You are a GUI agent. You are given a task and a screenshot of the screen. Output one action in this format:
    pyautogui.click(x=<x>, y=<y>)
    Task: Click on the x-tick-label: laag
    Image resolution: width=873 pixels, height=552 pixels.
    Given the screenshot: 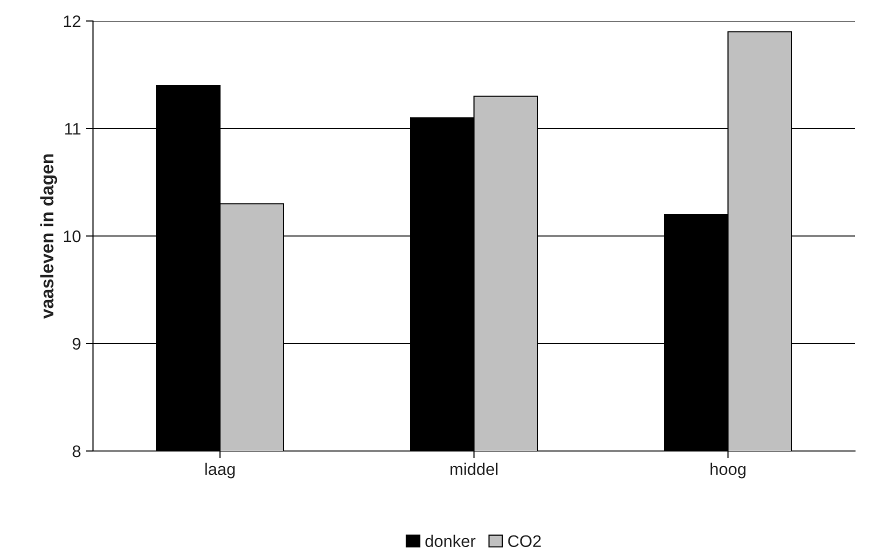 What is the action you would take?
    pyautogui.click(x=220, y=470)
    